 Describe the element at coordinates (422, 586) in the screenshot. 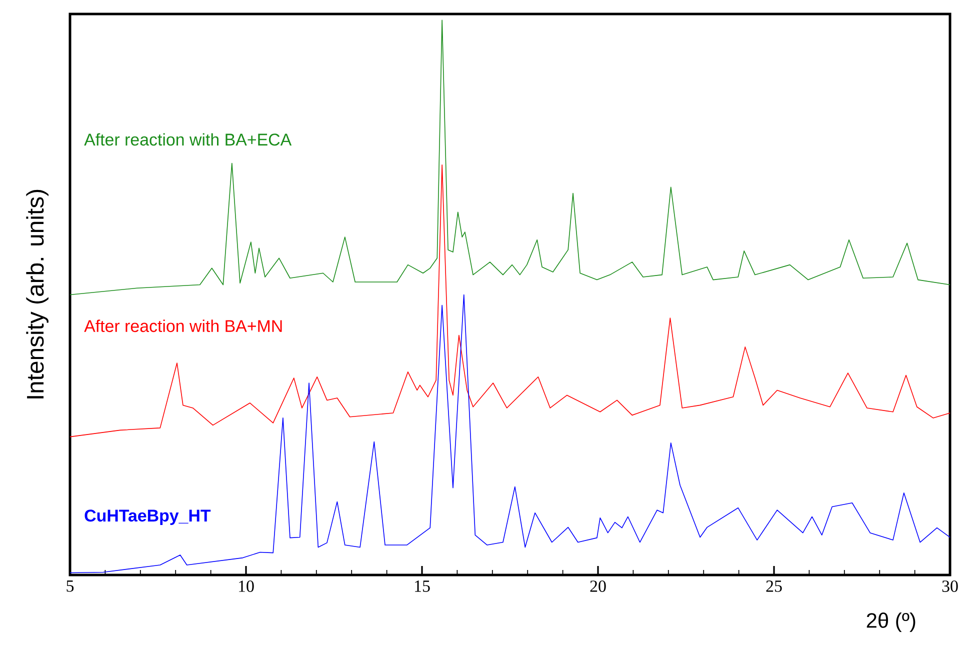

I see `x-tick-label: 15` at that location.